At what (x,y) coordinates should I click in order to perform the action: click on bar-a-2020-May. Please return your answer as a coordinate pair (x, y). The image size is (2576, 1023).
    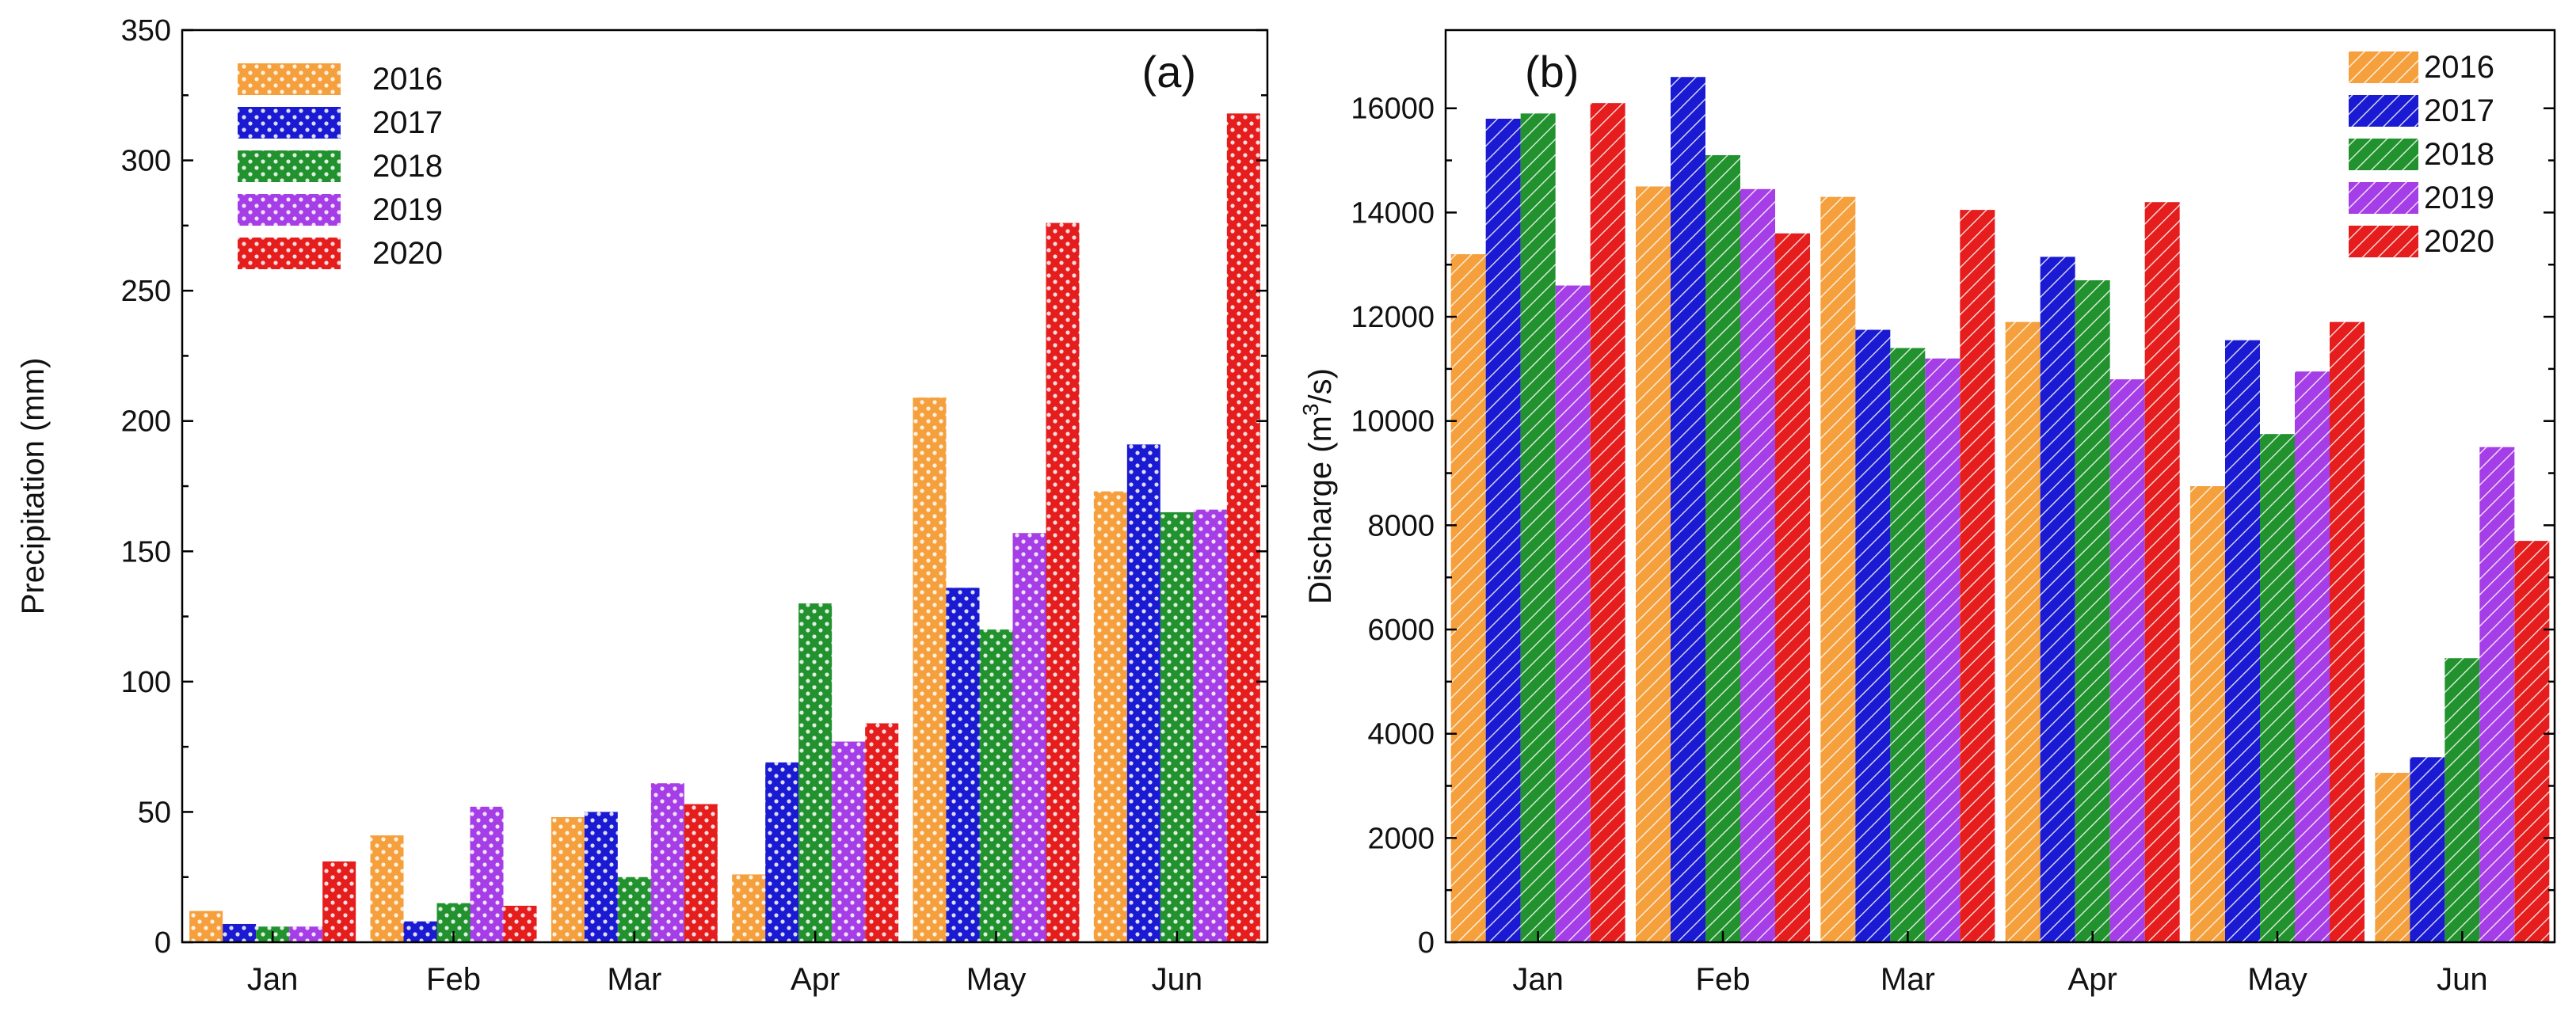
    Looking at the image, I should click on (1063, 582).